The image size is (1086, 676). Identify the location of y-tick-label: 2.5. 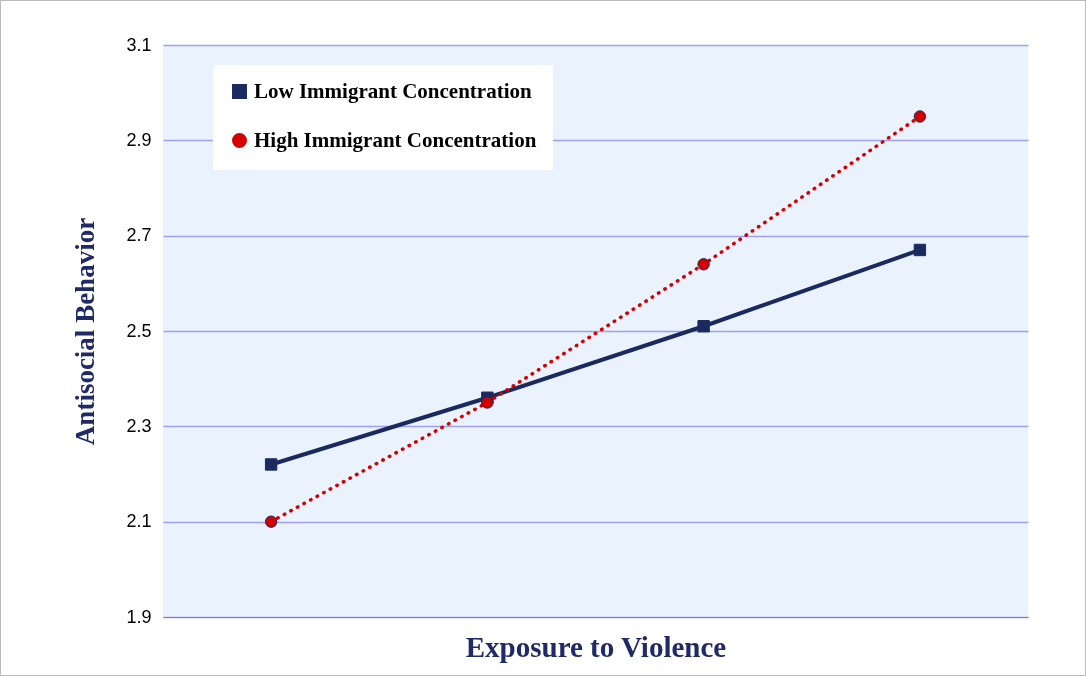
(139, 330).